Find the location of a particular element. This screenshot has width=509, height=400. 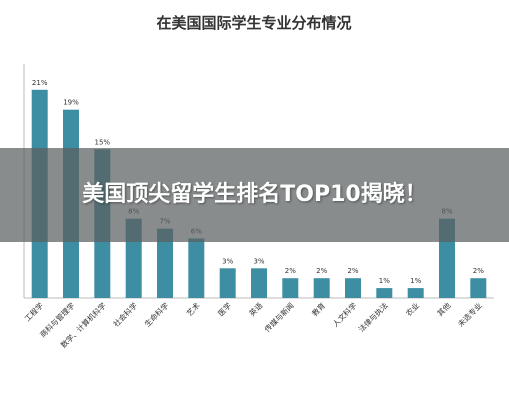

value-label-1: 19% is located at coordinates (71, 103).